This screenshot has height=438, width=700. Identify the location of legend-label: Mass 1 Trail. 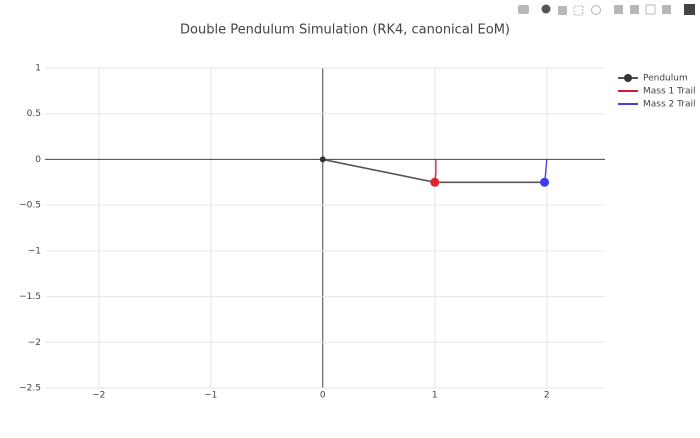
(669, 92).